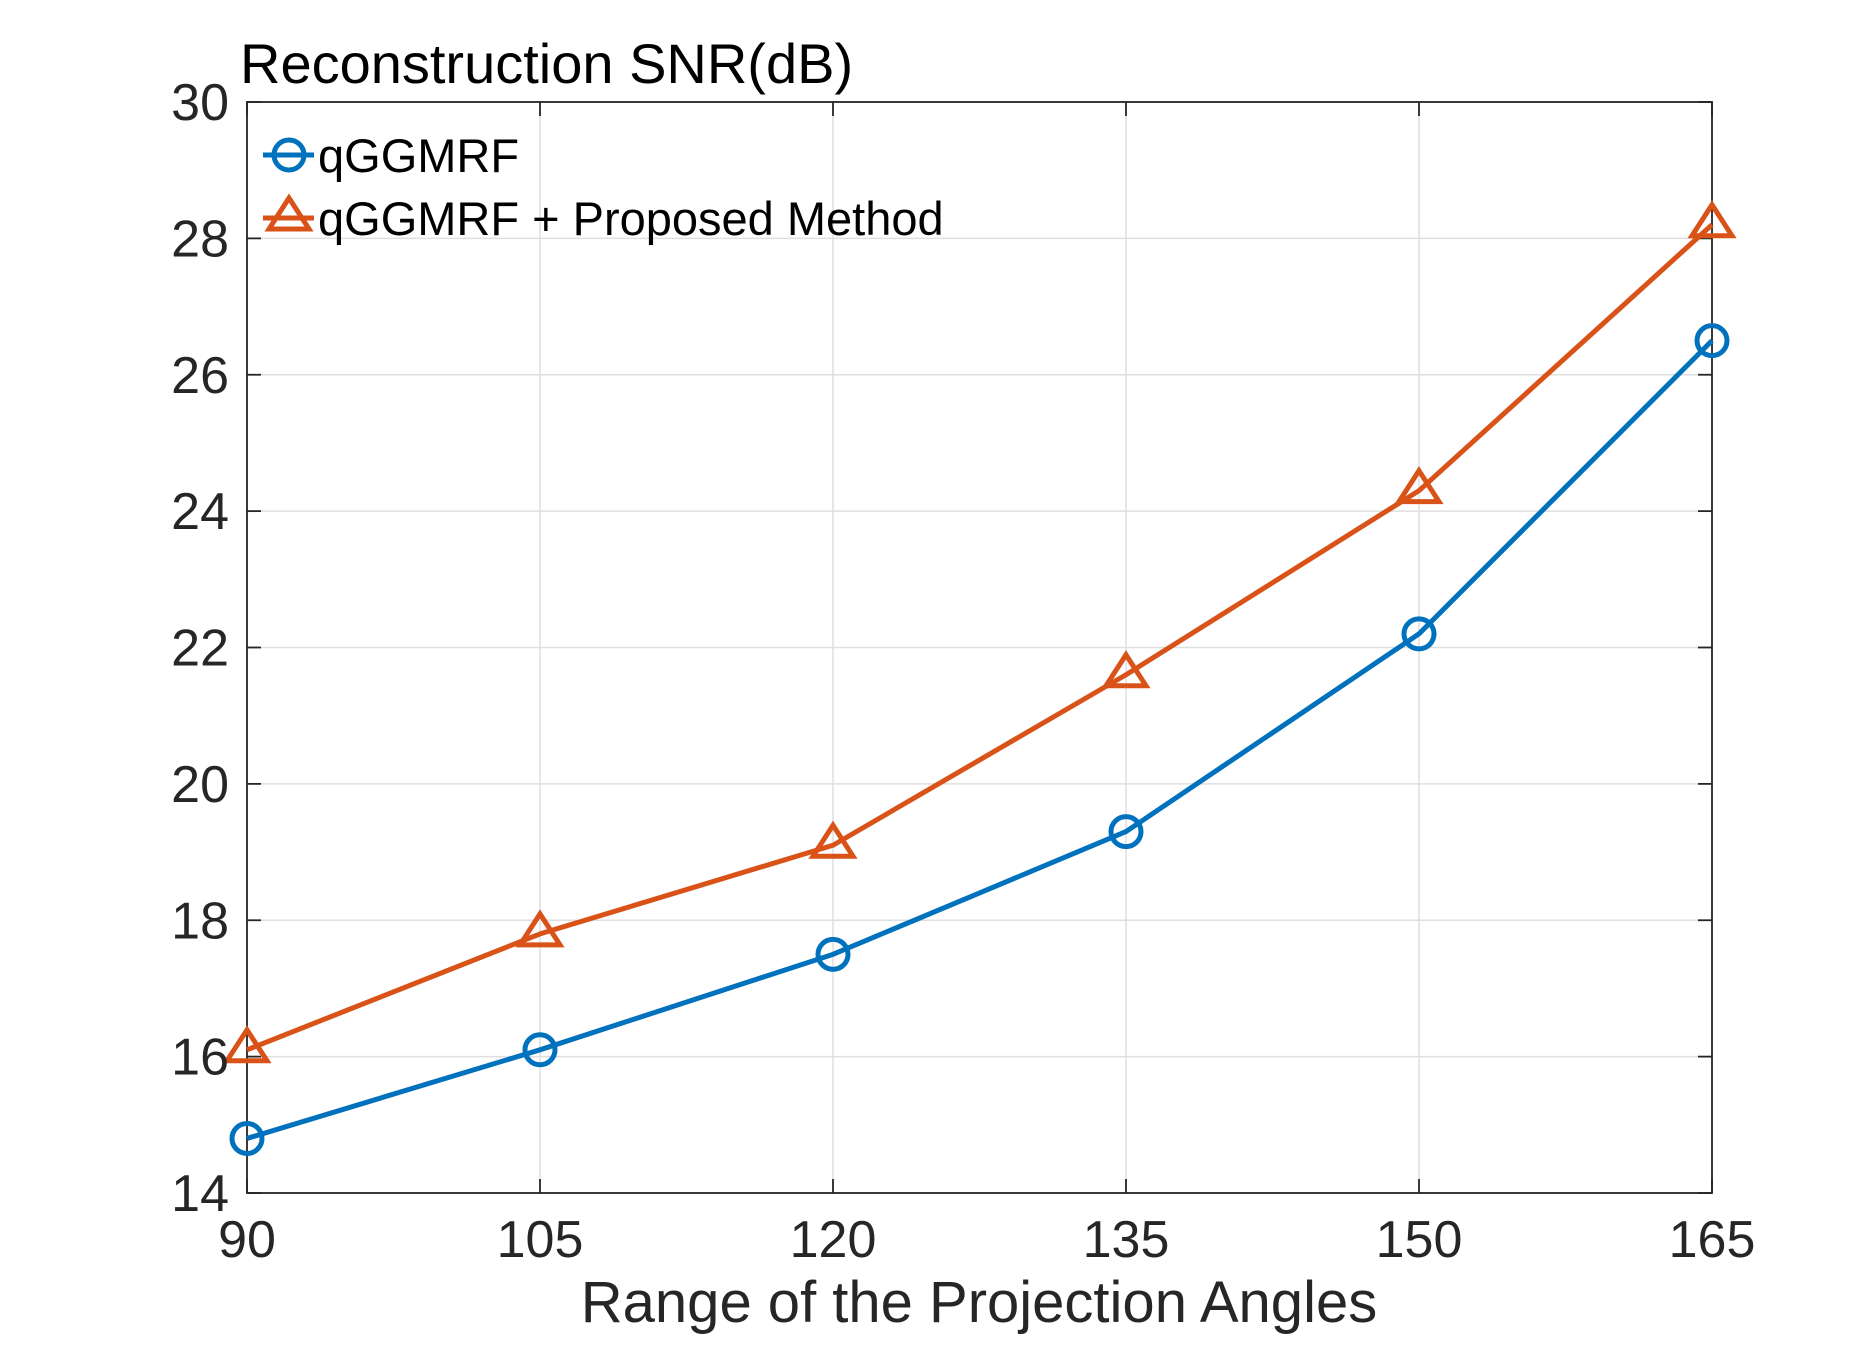  Describe the element at coordinates (200, 512) in the screenshot. I see `y-tick-label: 24` at that location.